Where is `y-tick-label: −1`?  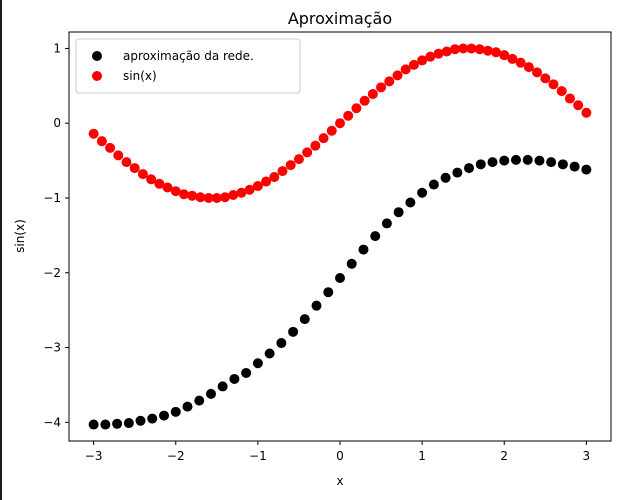
y-tick-label: −1 is located at coordinates (52, 198).